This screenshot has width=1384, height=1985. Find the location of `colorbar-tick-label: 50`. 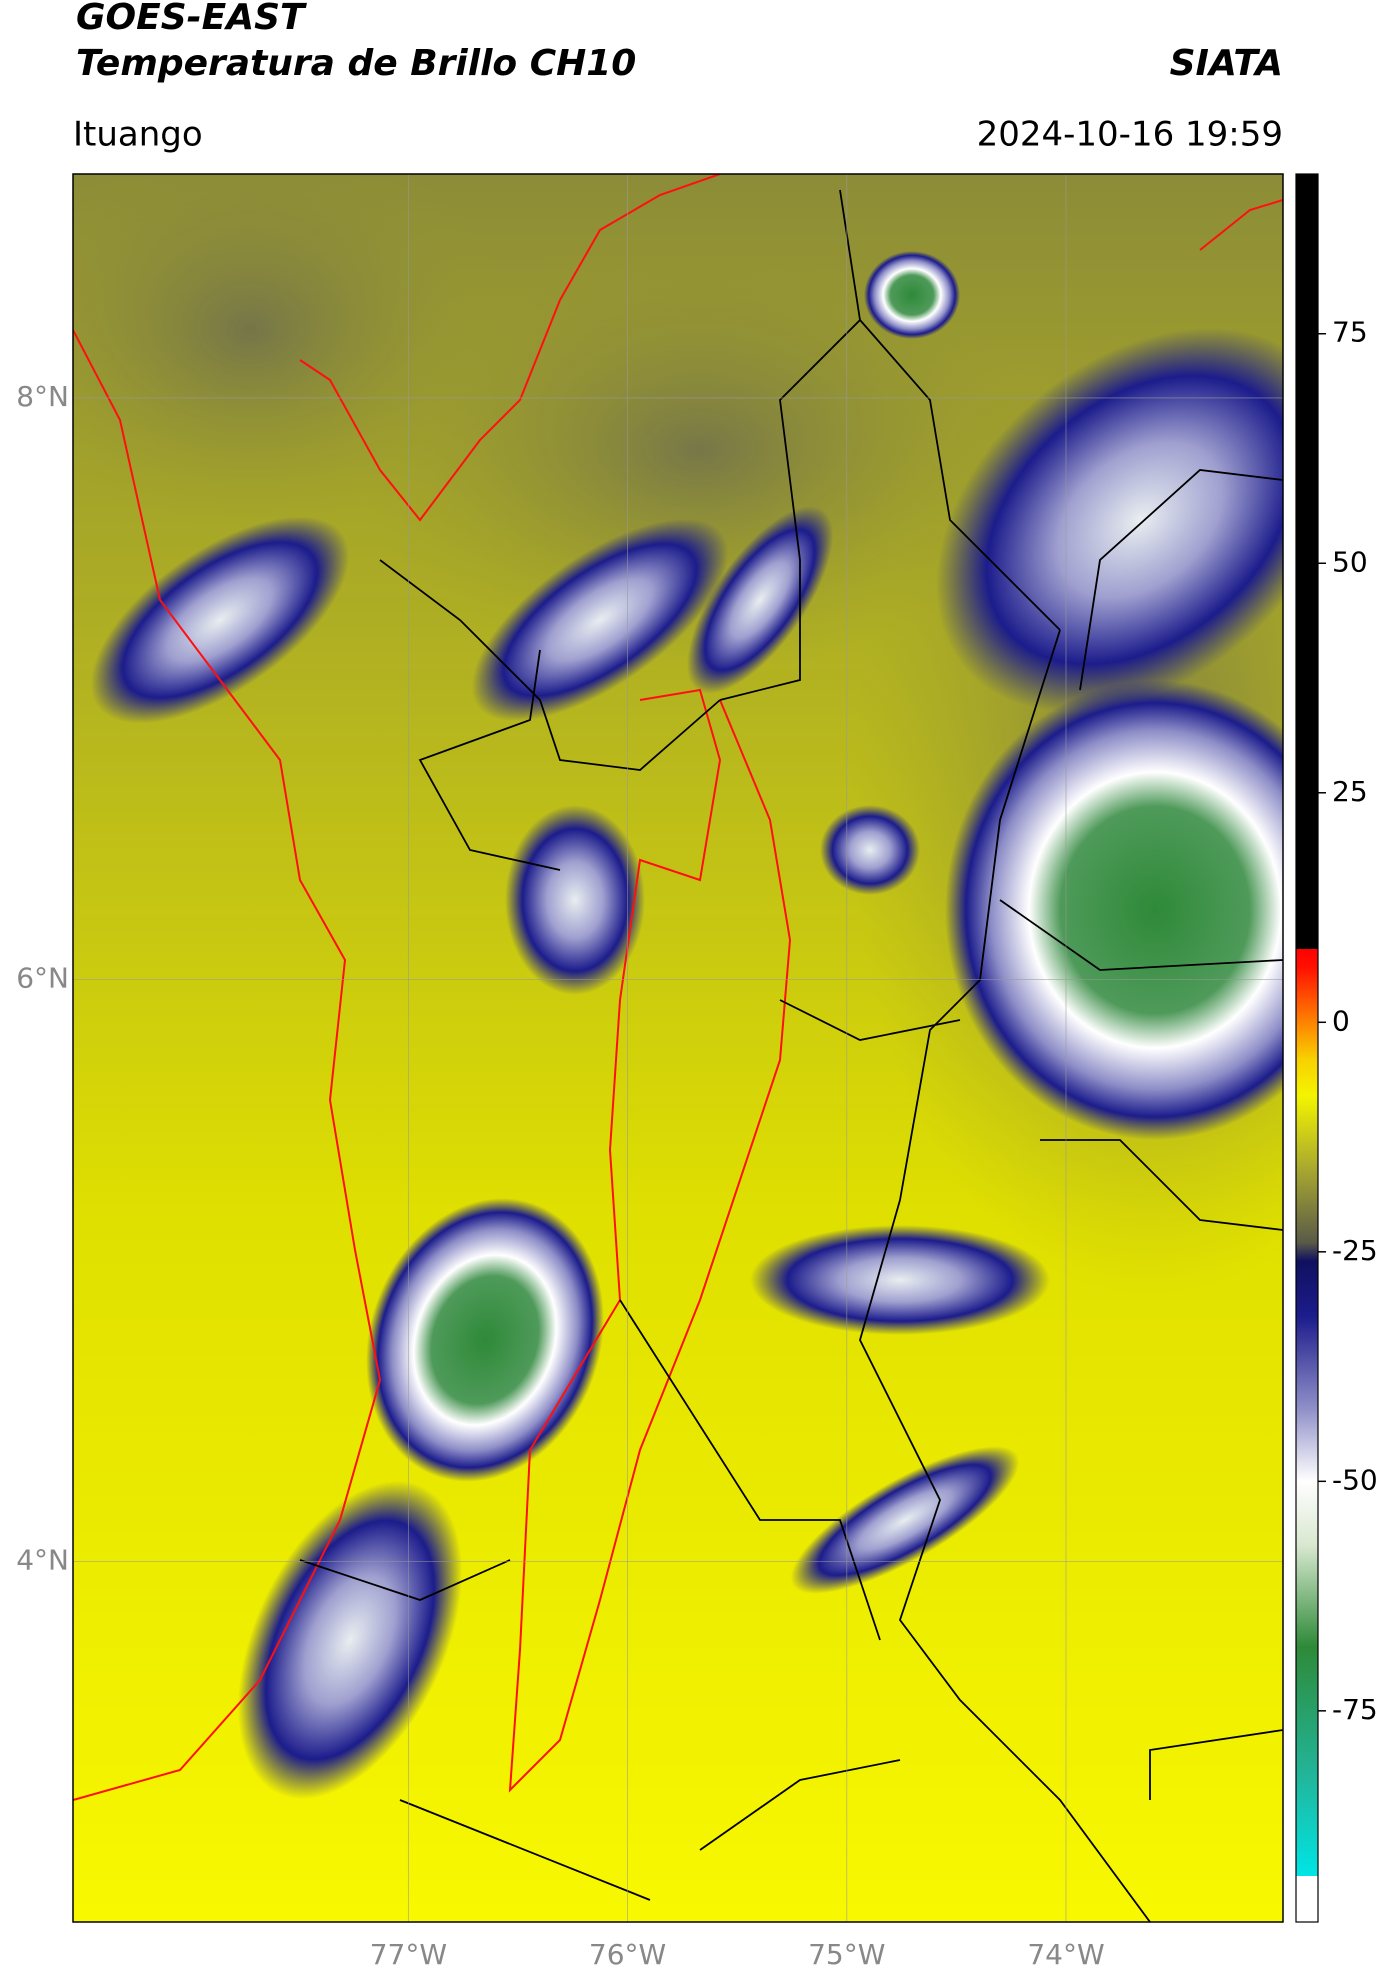

colorbar-tick-label: 50 is located at coordinates (1350, 561).